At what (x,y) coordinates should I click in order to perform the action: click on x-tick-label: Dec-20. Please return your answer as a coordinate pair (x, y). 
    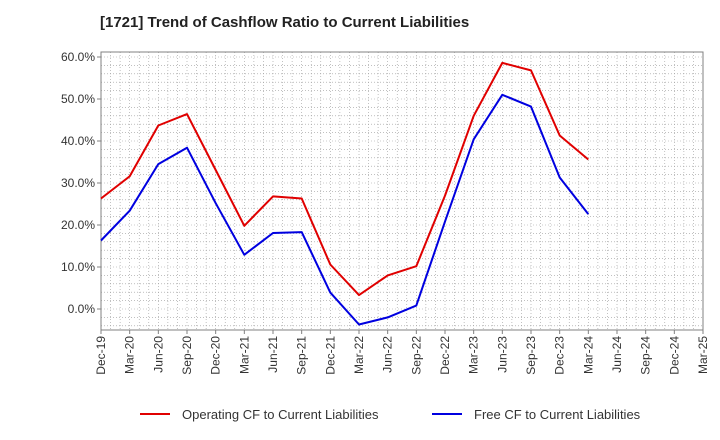
    Looking at the image, I should click on (216, 355).